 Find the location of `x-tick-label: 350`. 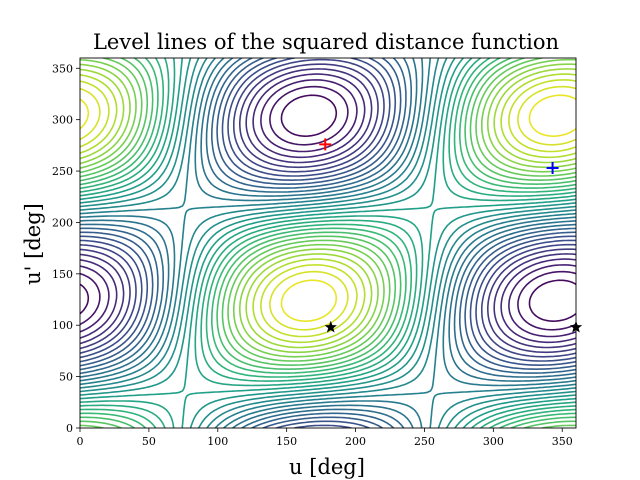

x-tick-label: 350 is located at coordinates (562, 441).